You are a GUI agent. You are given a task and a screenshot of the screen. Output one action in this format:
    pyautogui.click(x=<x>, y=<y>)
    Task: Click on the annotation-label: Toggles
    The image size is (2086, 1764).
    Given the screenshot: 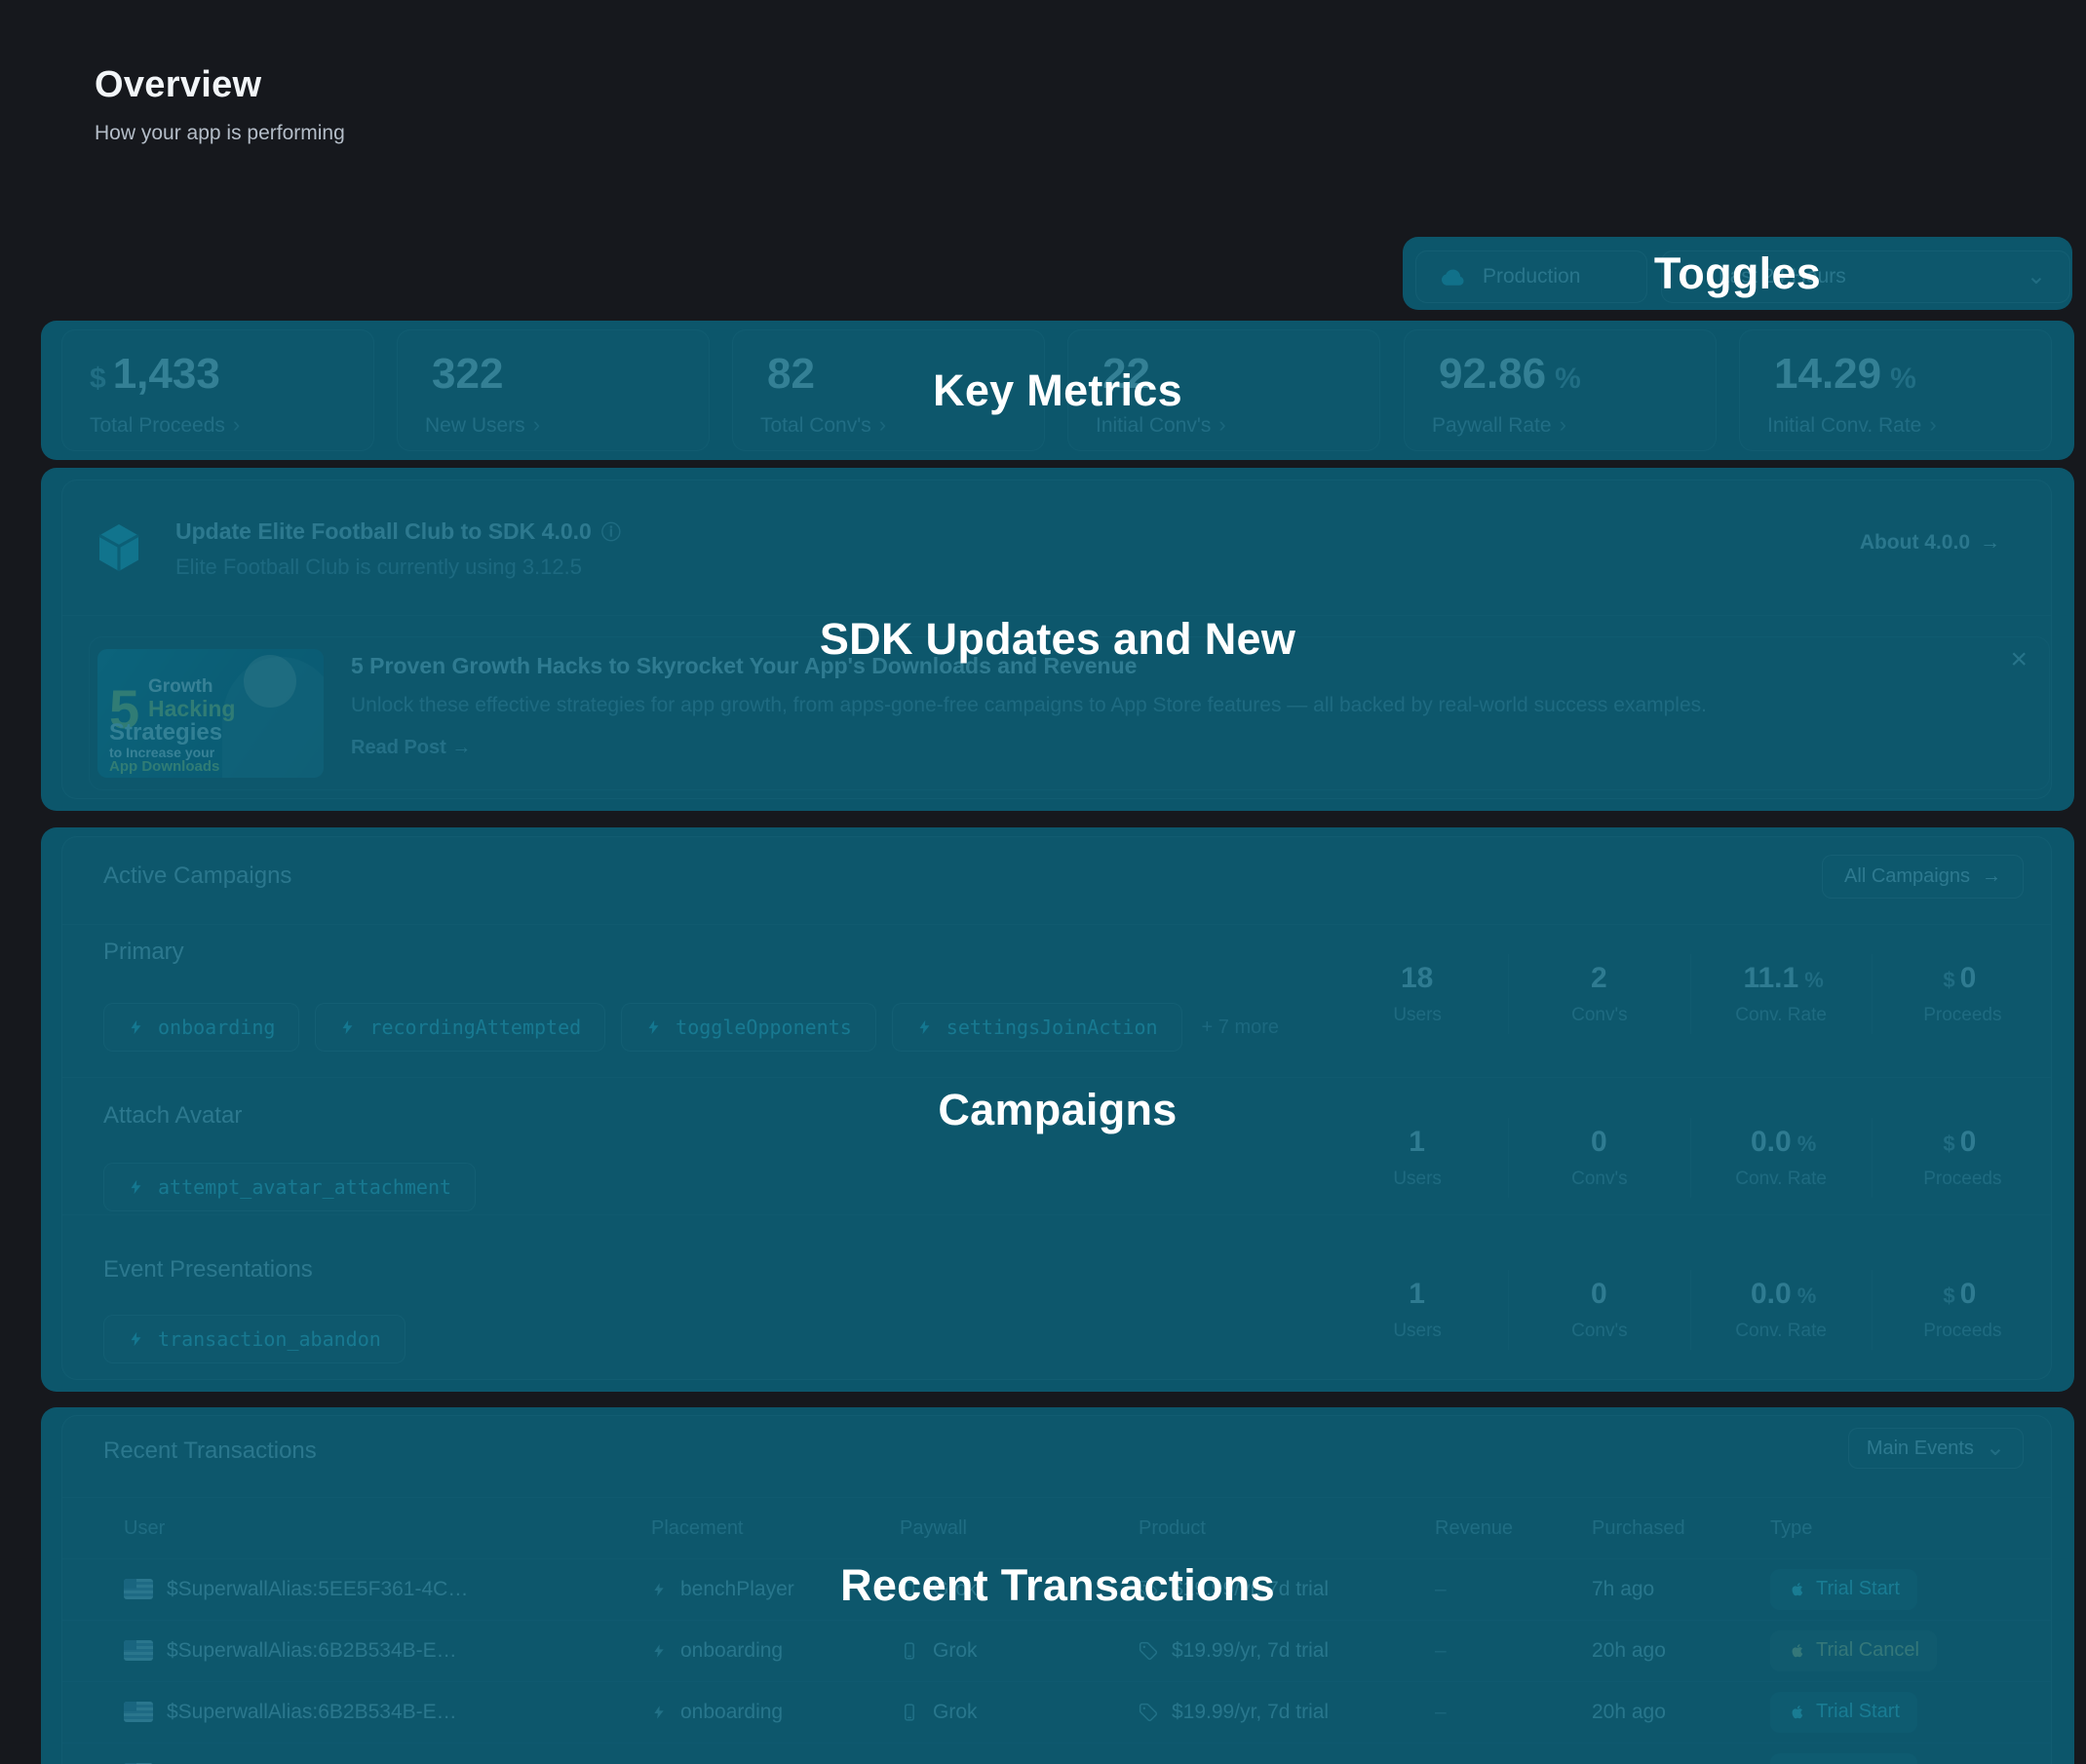 What is the action you would take?
    pyautogui.click(x=1737, y=273)
    